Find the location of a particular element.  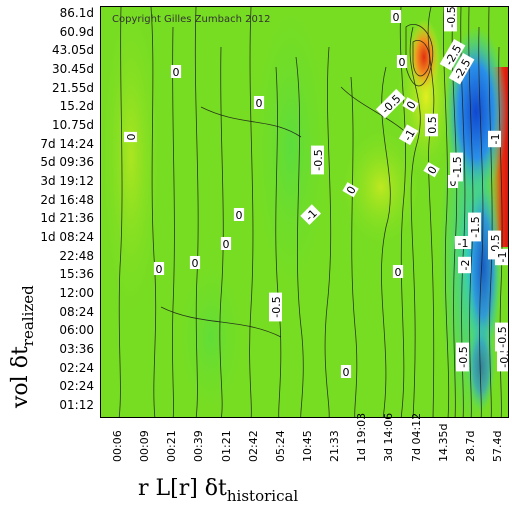

x-tick-label: 00:06 is located at coordinates (117, 446).